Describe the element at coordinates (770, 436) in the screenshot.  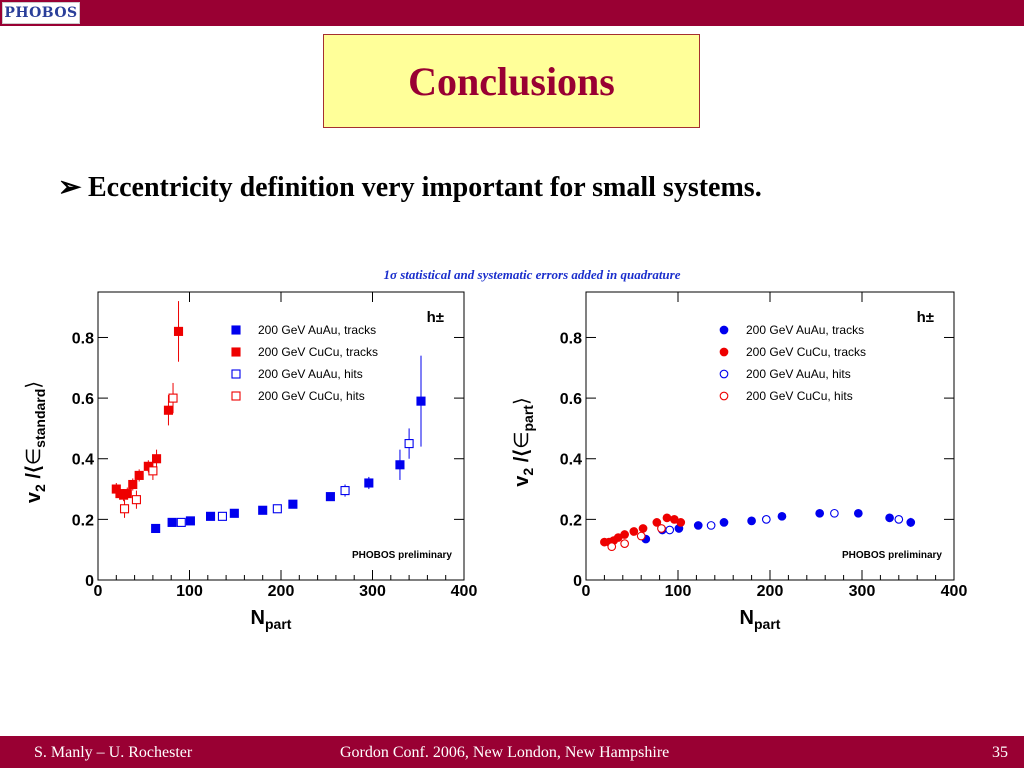
I see `plot-frame` at that location.